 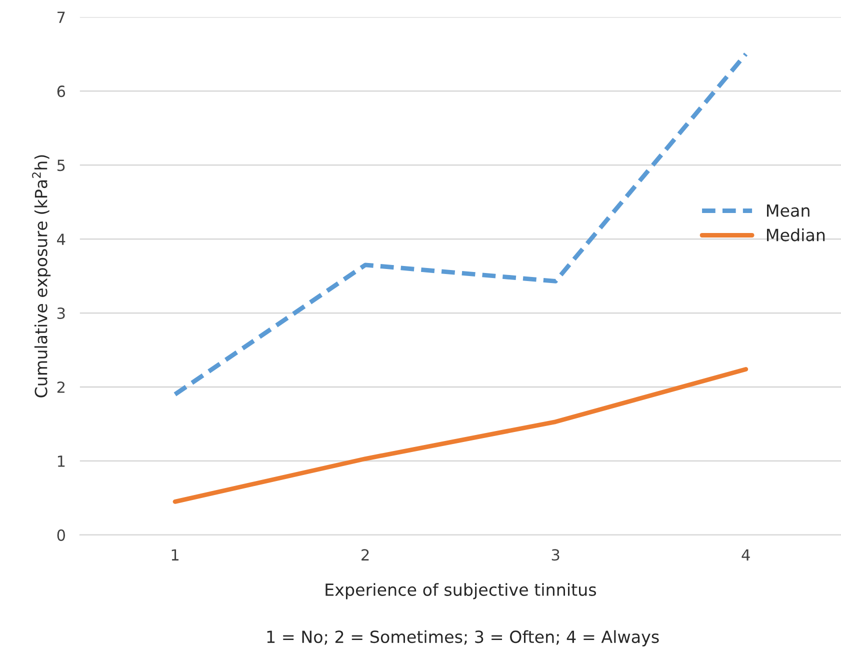 I want to click on x-tick-label: 1, so click(x=175, y=554).